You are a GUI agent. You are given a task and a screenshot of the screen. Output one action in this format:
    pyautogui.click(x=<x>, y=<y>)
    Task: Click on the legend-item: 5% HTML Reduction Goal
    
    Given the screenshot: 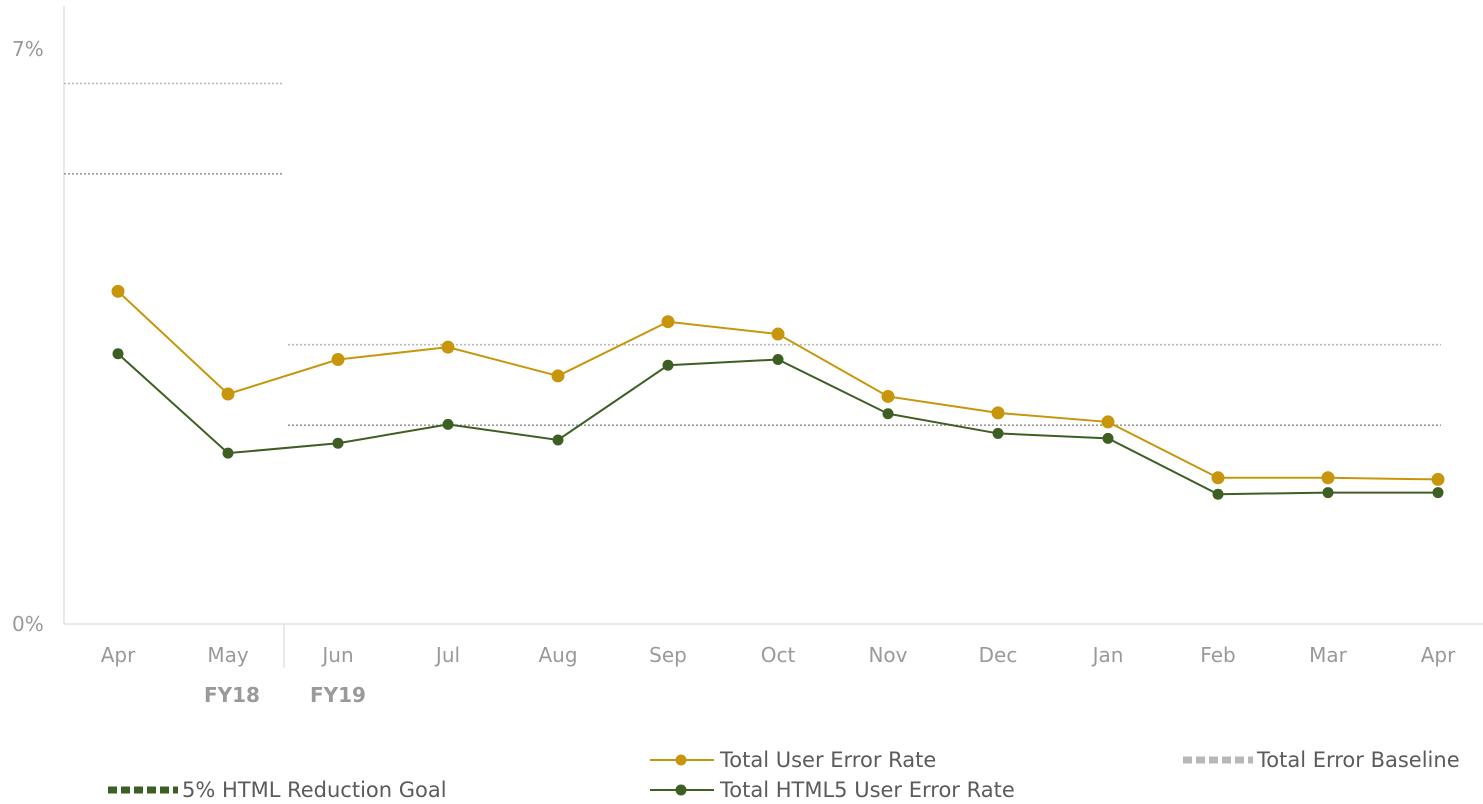 What is the action you would take?
    pyautogui.click(x=277, y=790)
    